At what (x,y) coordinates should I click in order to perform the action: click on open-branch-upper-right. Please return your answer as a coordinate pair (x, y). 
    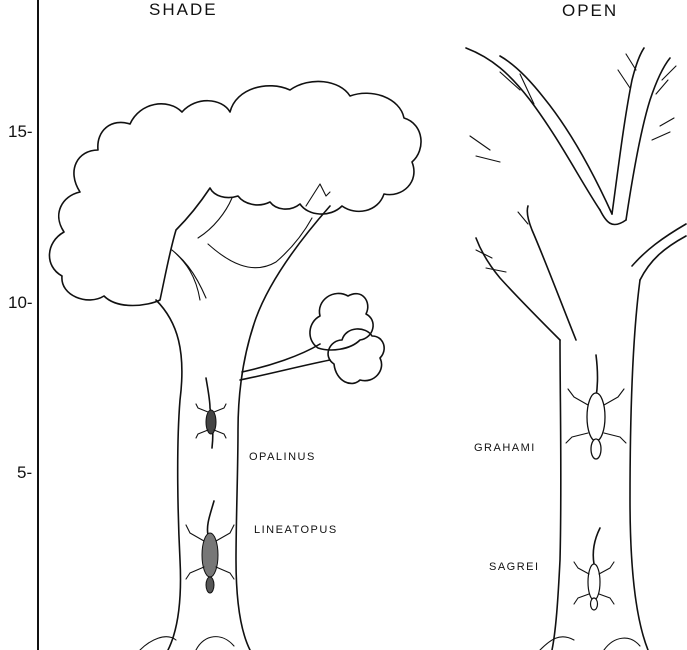
    Looking at the image, I should click on (628, 131).